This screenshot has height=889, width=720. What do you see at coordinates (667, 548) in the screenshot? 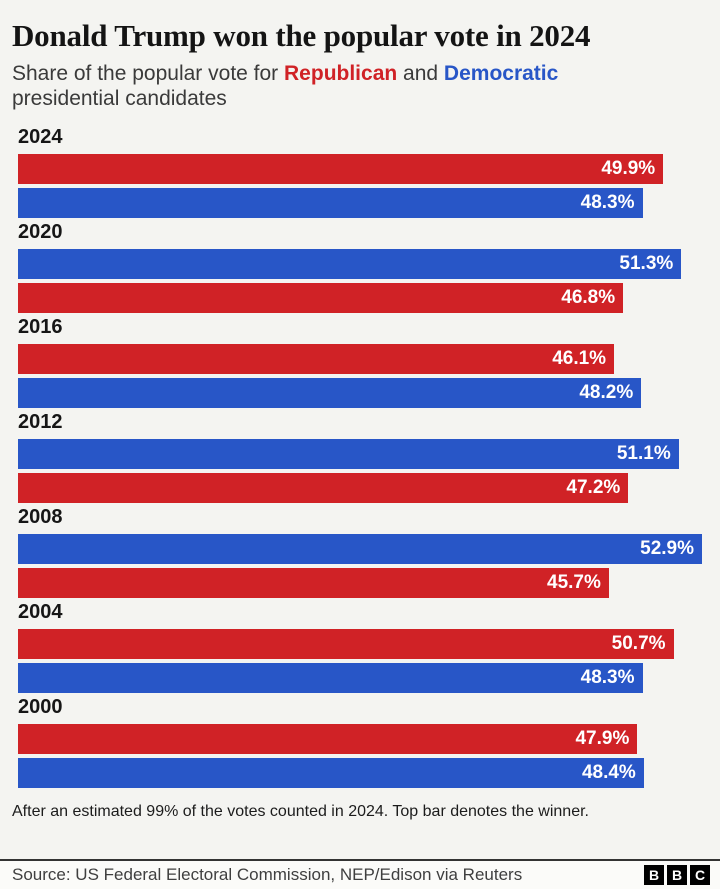
I see `bar-value-label: 52.9%` at bounding box center [667, 548].